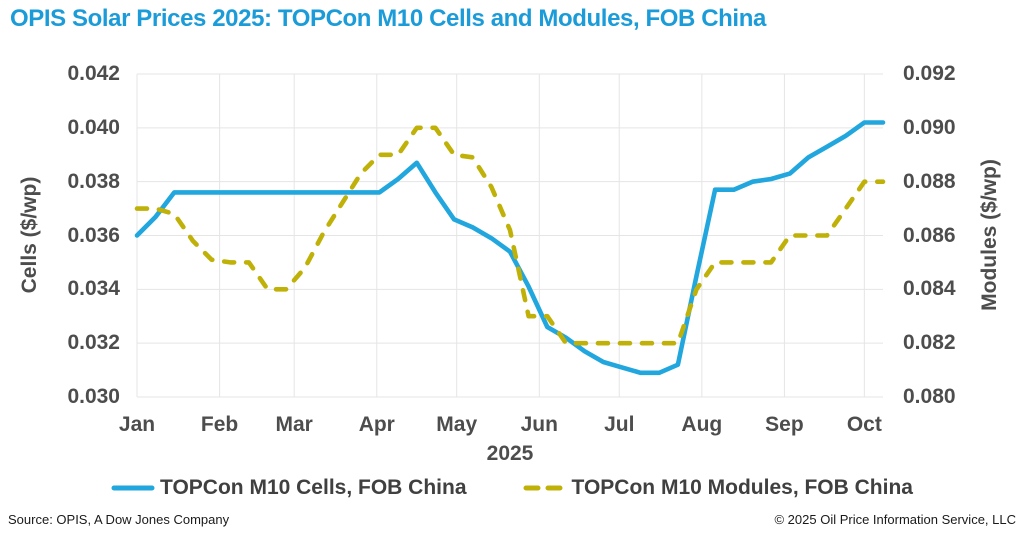 This screenshot has width=1024, height=539. Describe the element at coordinates (93, 181) in the screenshot. I see `left-axis-tick: 0.038` at that location.